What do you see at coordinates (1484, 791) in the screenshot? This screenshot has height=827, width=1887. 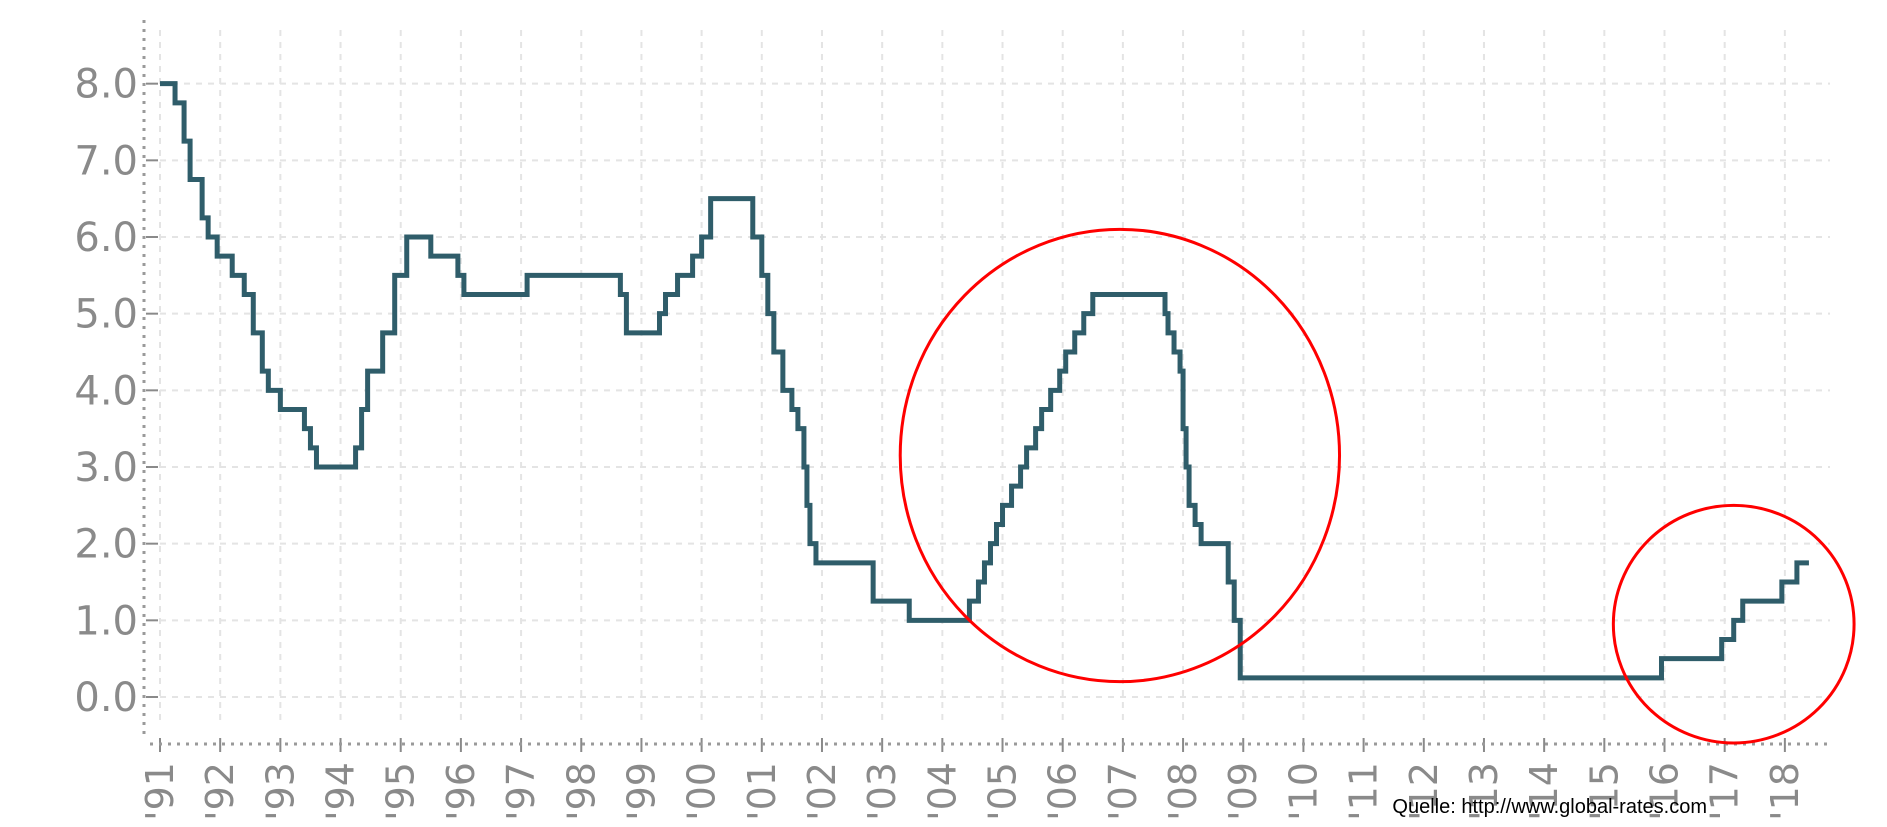 I see `x-tick-label: '13` at bounding box center [1484, 791].